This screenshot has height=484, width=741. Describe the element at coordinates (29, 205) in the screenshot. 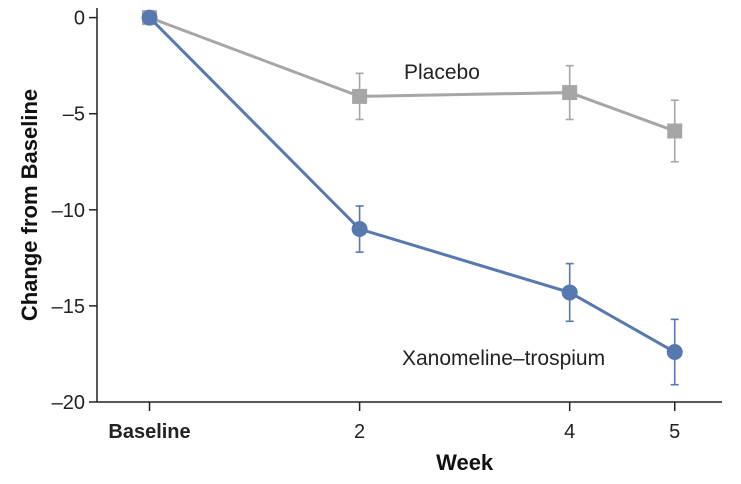

I see `y-axis-title: Change from Baseline` at that location.